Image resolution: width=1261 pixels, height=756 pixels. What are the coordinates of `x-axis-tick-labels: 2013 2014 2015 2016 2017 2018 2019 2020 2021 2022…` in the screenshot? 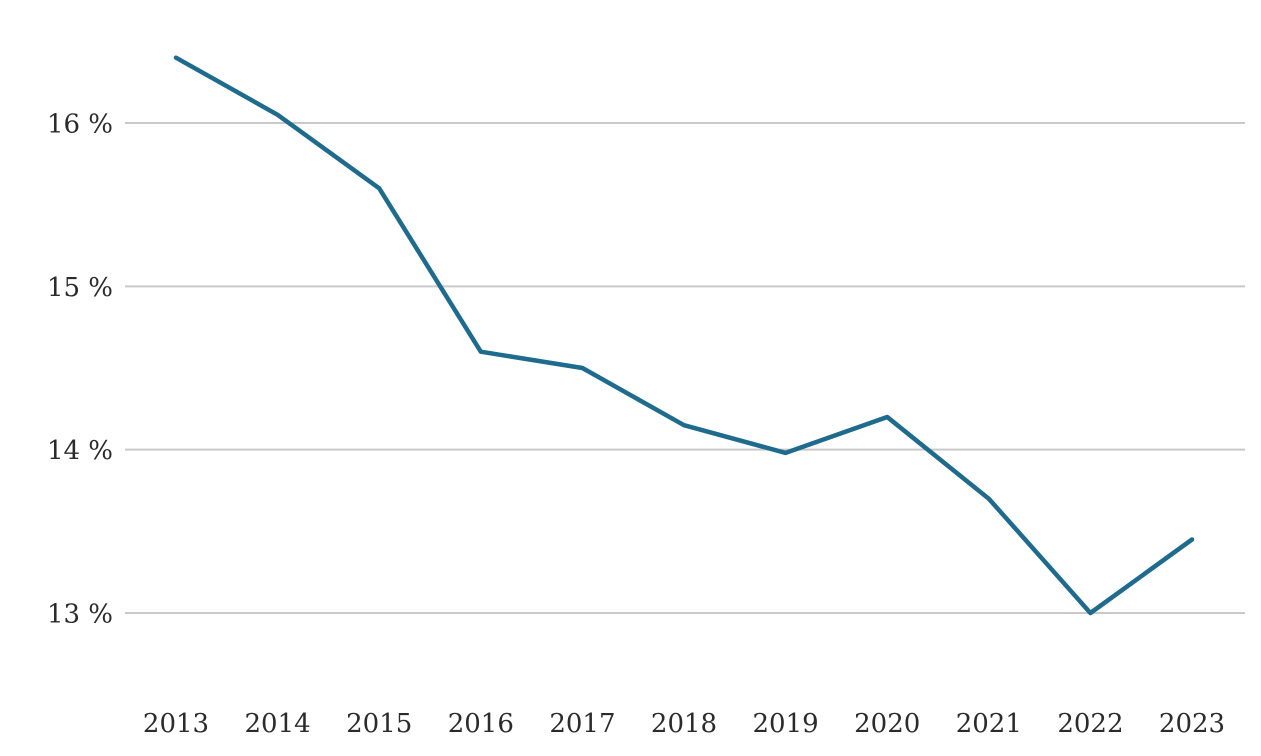 It's located at (684, 724).